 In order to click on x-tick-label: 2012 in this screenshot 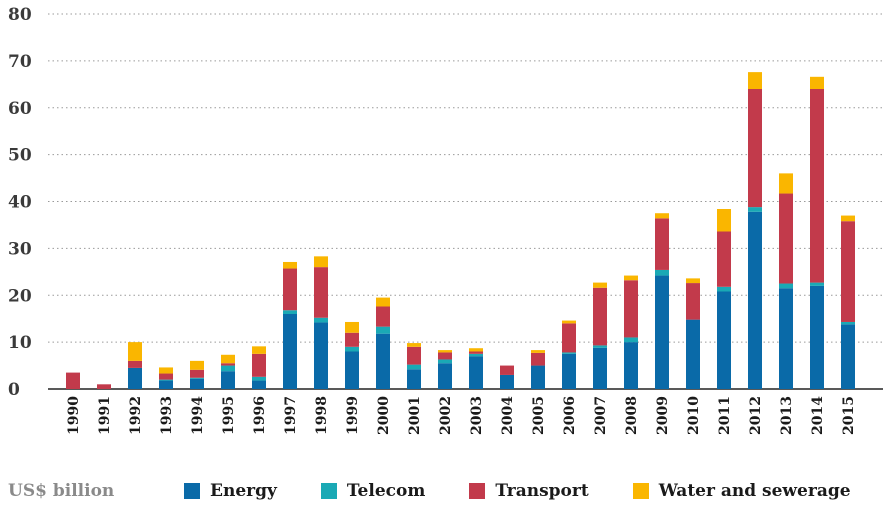, I will do `click(756, 415)`.